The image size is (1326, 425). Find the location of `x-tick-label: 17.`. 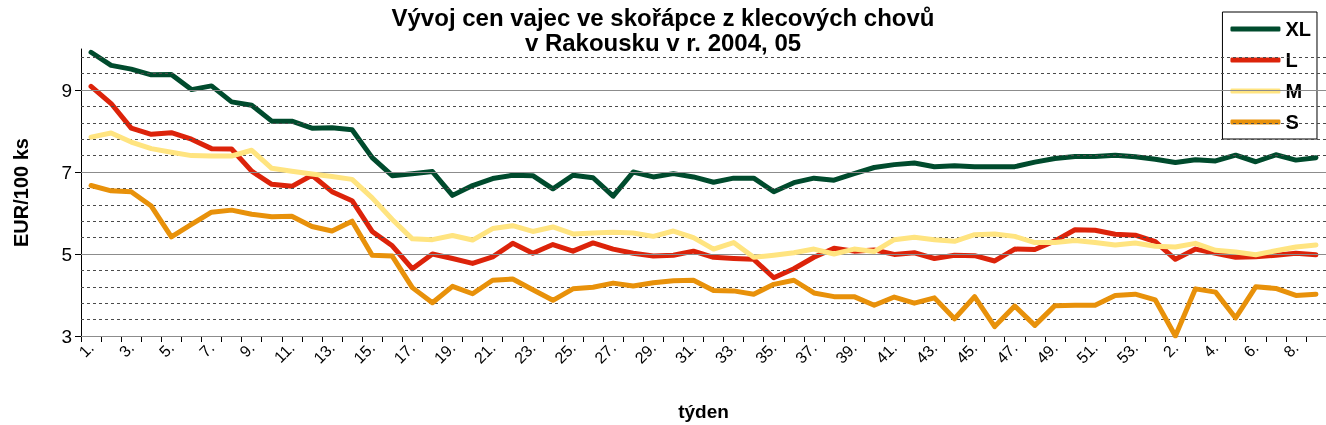

x-tick-label: 17. is located at coordinates (404, 352).